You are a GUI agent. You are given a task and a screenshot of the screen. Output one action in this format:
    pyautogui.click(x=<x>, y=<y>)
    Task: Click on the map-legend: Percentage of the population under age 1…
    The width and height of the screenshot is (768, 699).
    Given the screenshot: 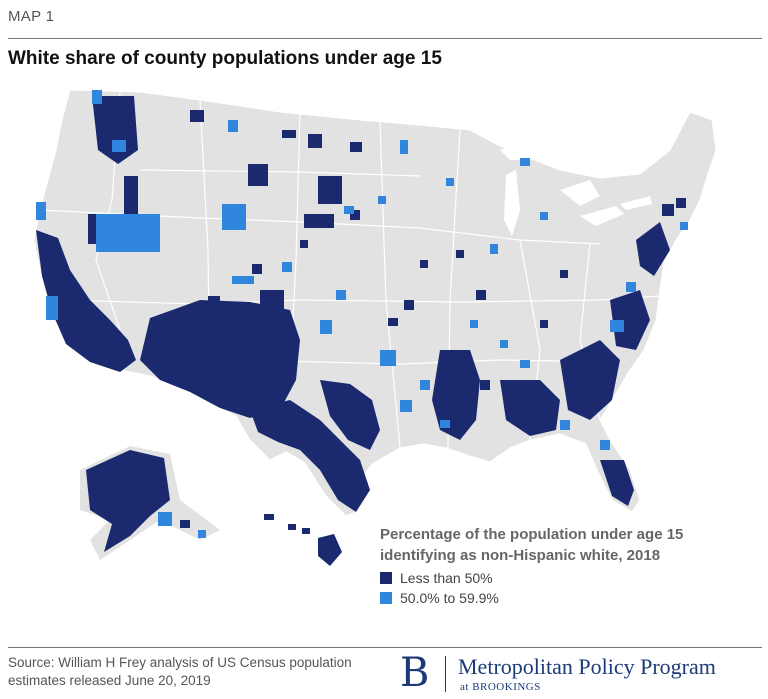 What is the action you would take?
    pyautogui.click(x=565, y=565)
    